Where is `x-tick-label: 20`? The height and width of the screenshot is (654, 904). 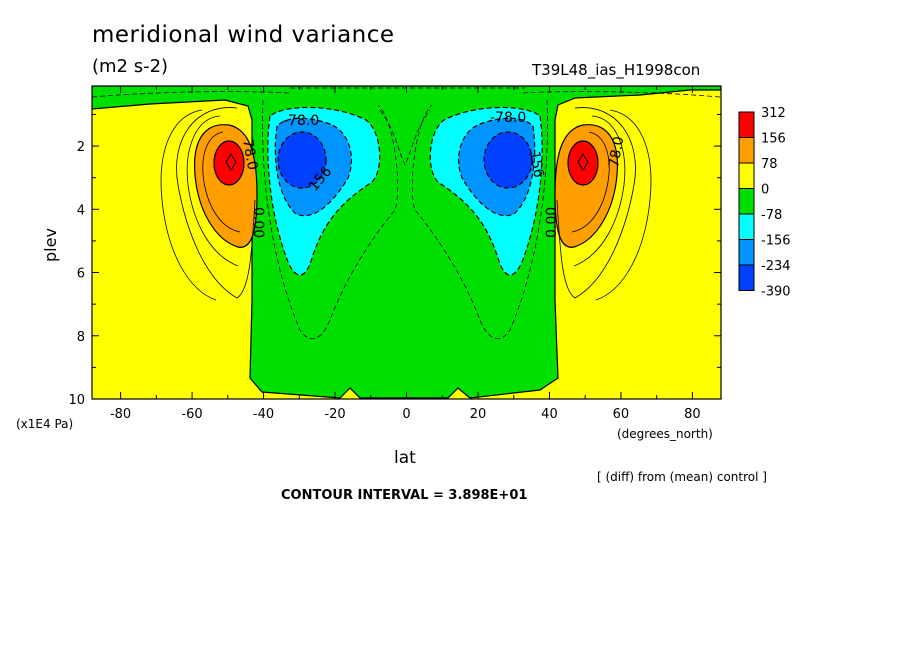
x-tick-label: 20 is located at coordinates (478, 414).